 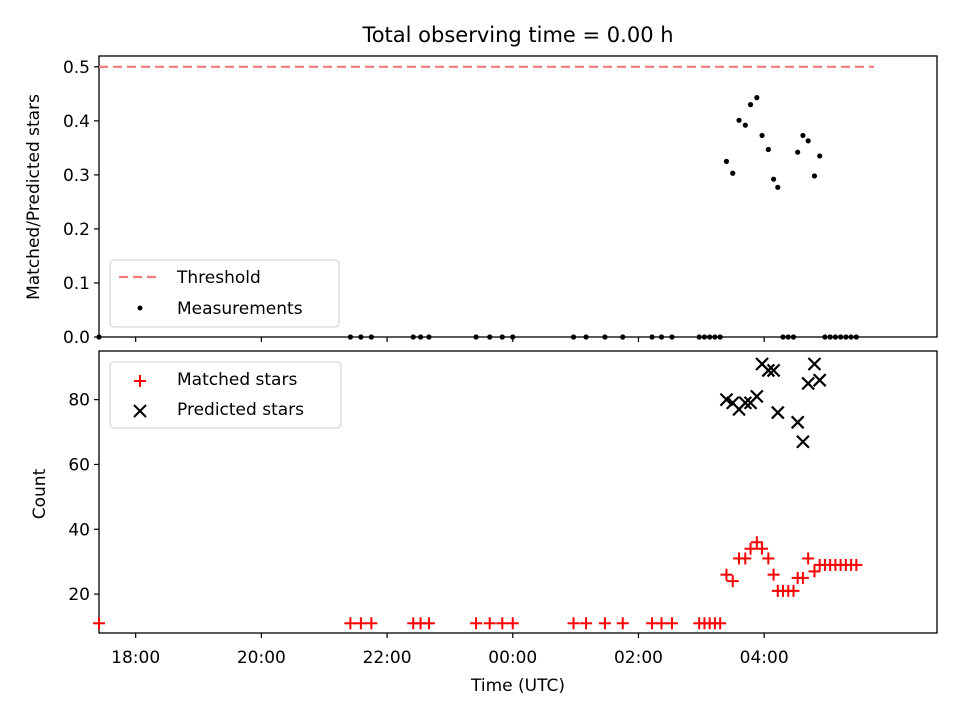 I want to click on legend-predicted-swatch, so click(x=140, y=411).